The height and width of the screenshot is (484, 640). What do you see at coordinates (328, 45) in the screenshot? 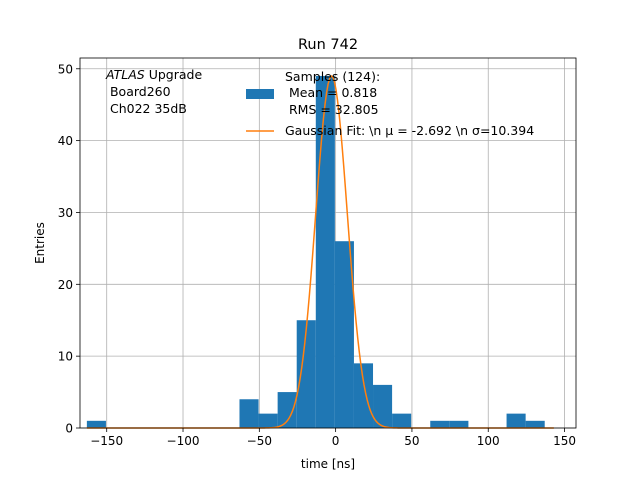
I see `chart-title: Run 742` at bounding box center [328, 45].